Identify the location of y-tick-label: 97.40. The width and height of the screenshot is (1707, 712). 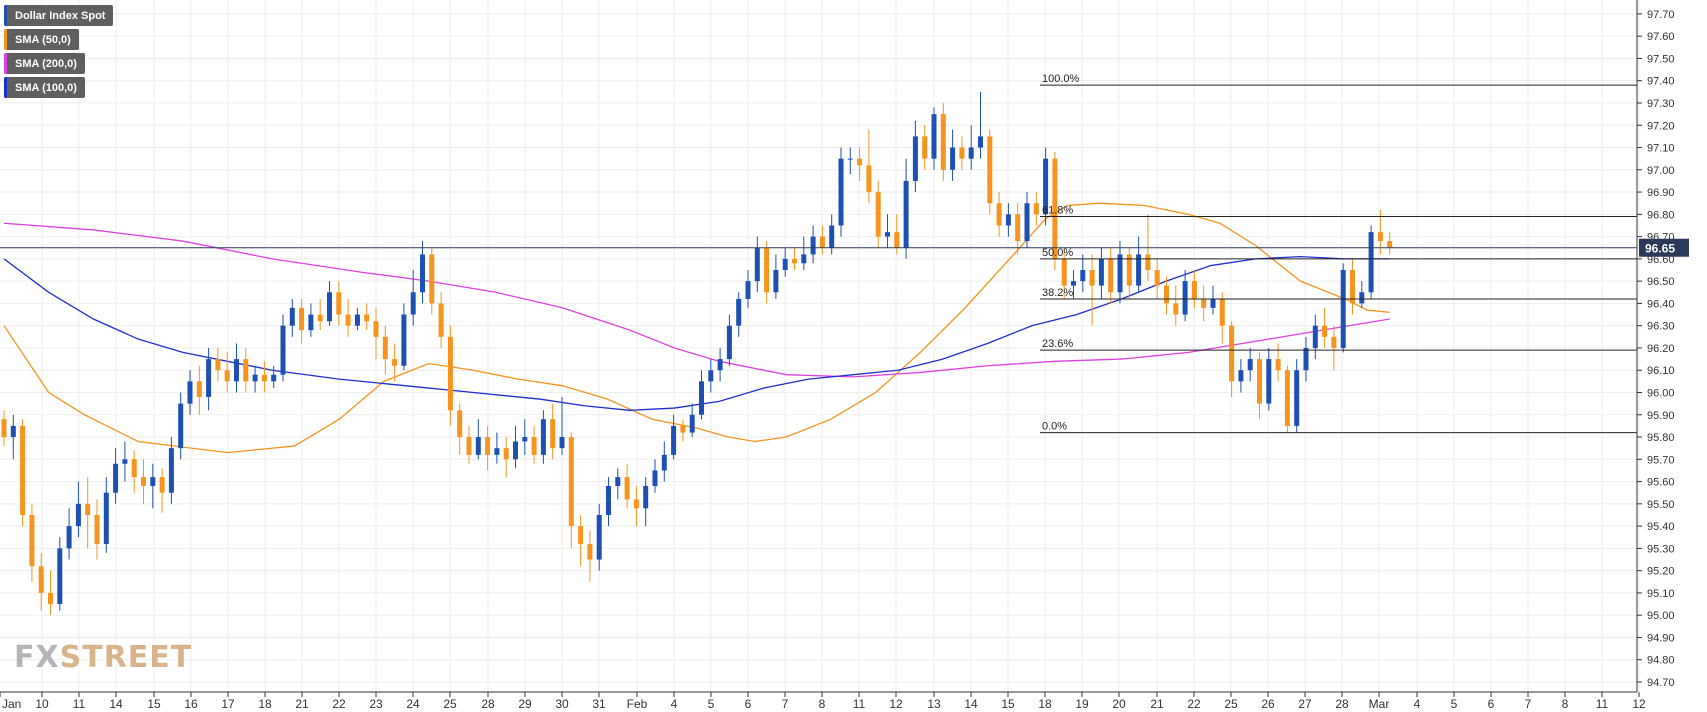
(1661, 82).